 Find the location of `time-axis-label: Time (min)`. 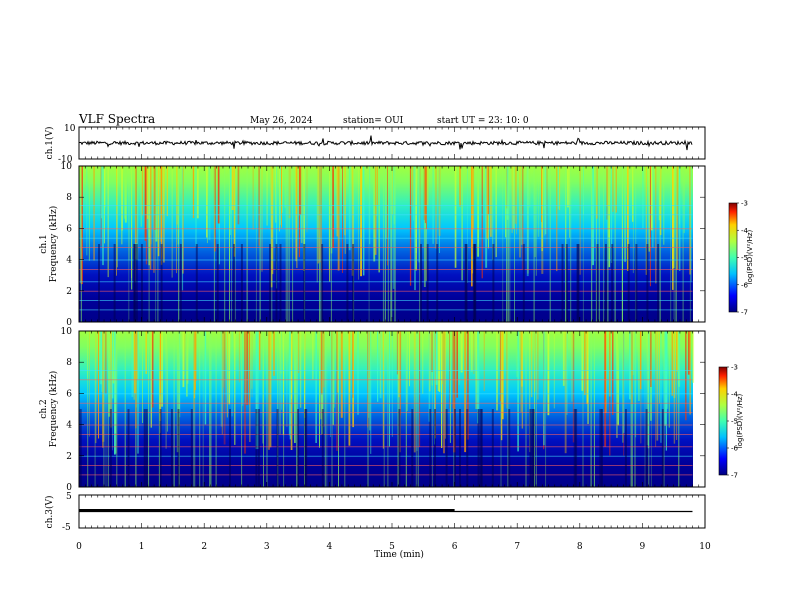

time-axis-label: Time (min) is located at coordinates (399, 554).